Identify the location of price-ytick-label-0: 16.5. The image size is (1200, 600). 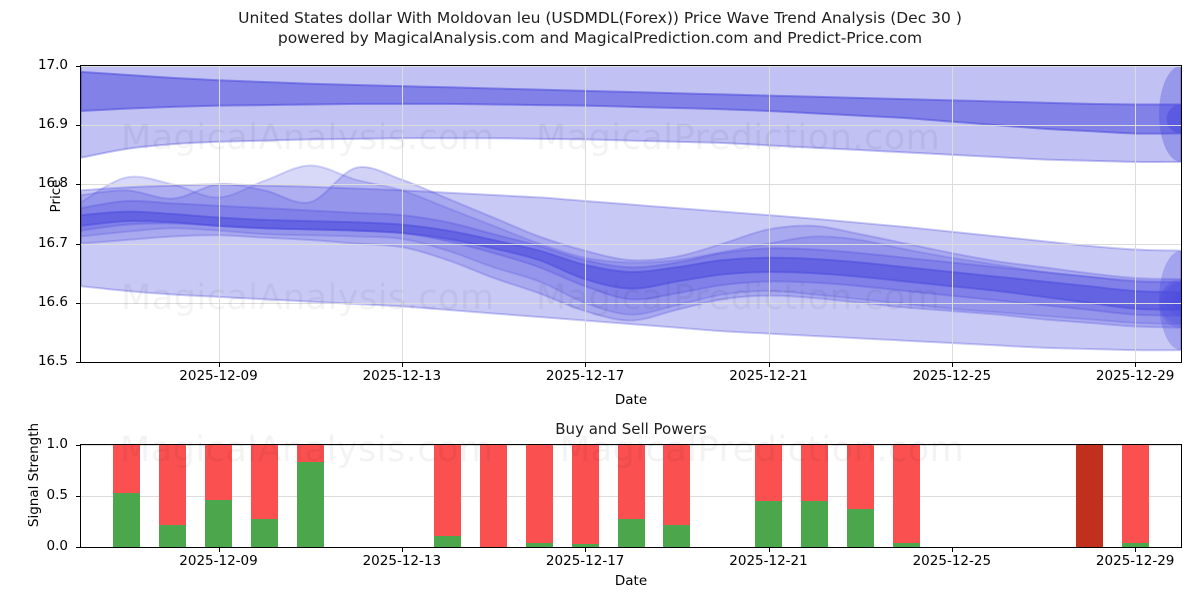
(52, 361).